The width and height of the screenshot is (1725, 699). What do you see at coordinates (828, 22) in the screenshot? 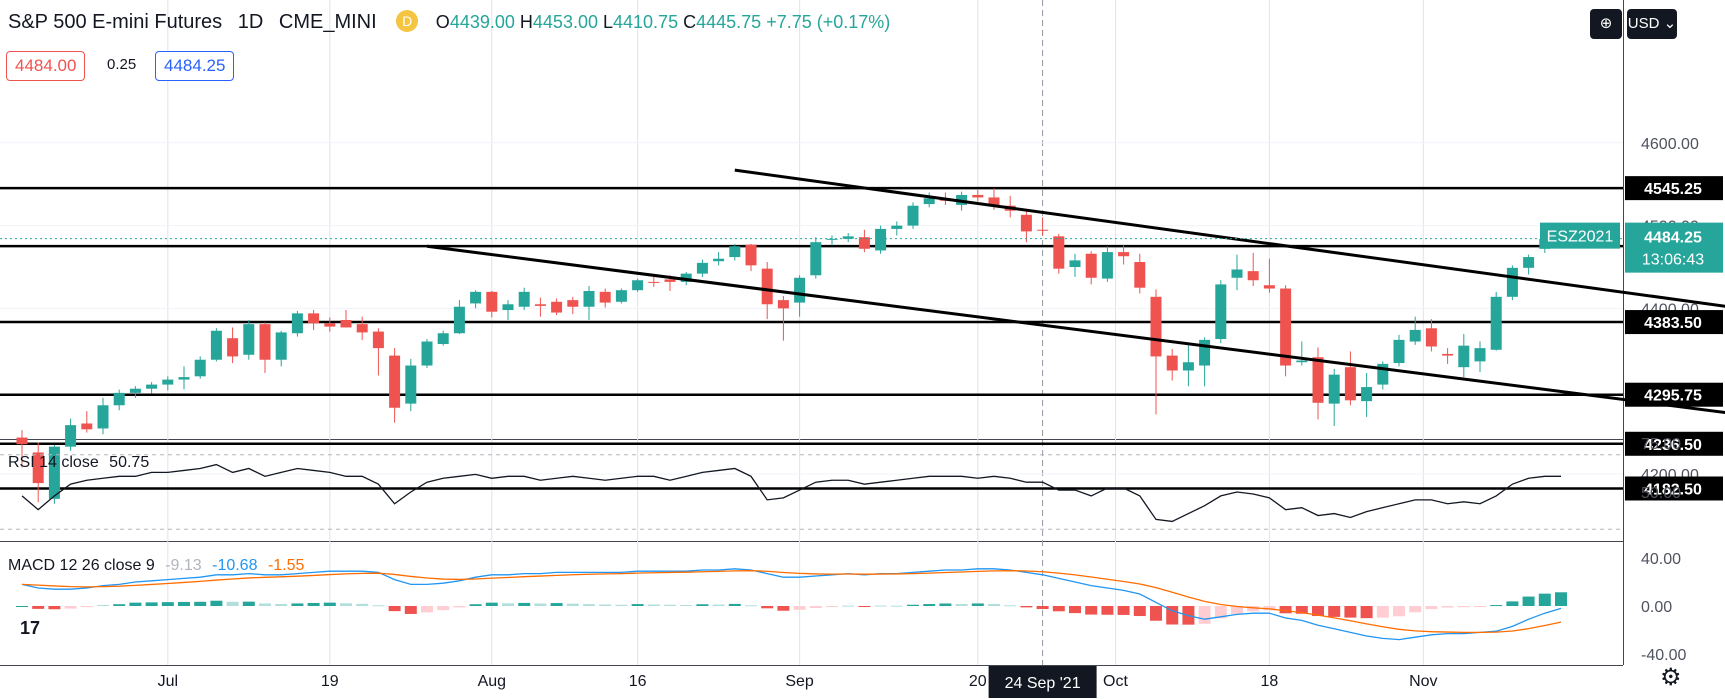
I see `change-value: +7.75 (+0.17%)` at bounding box center [828, 22].